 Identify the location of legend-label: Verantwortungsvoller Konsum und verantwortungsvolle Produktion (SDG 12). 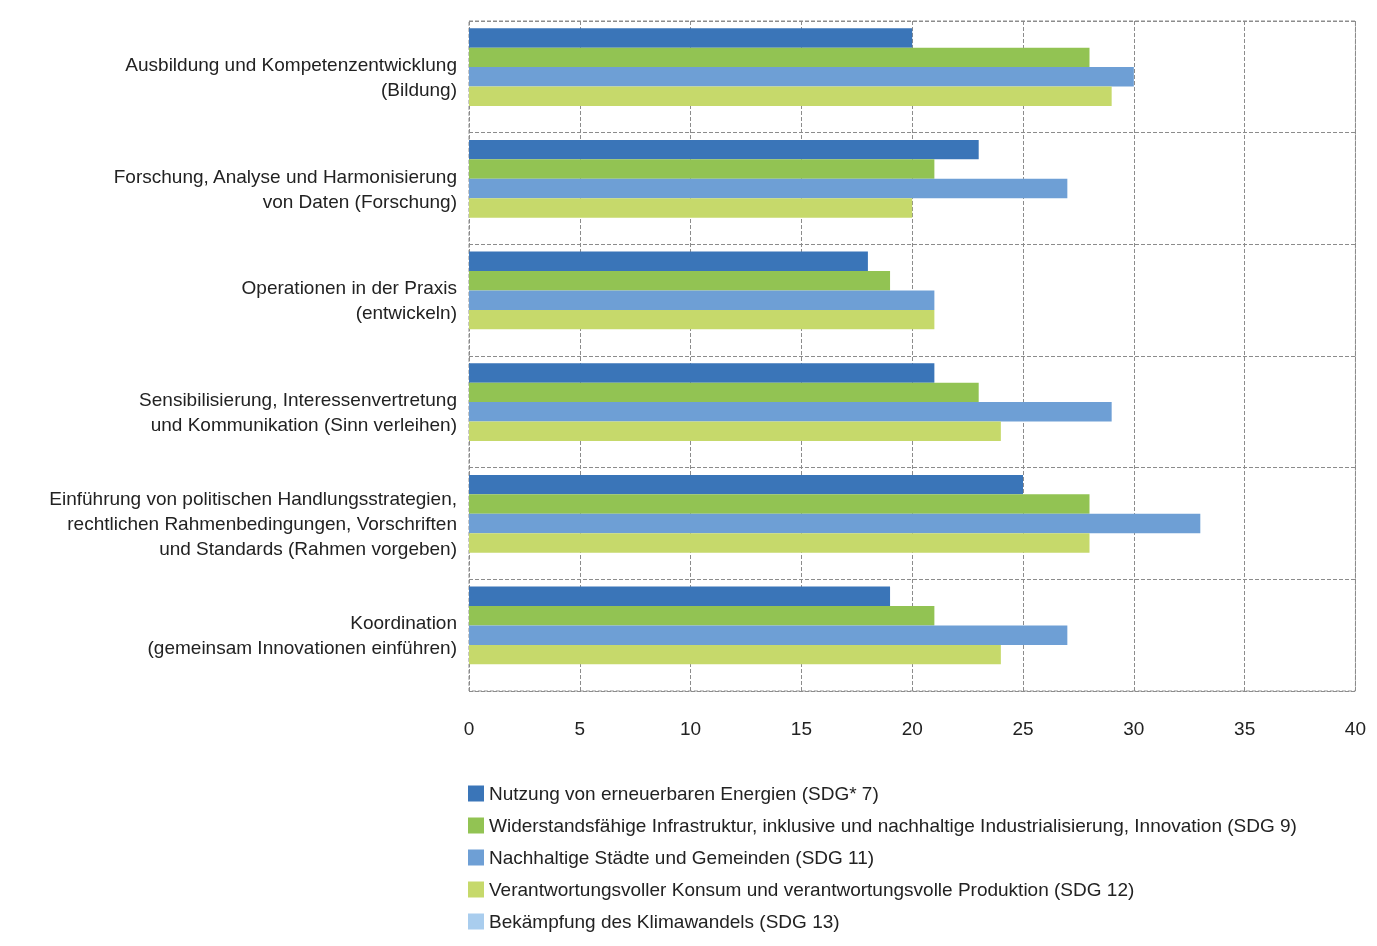
(812, 889).